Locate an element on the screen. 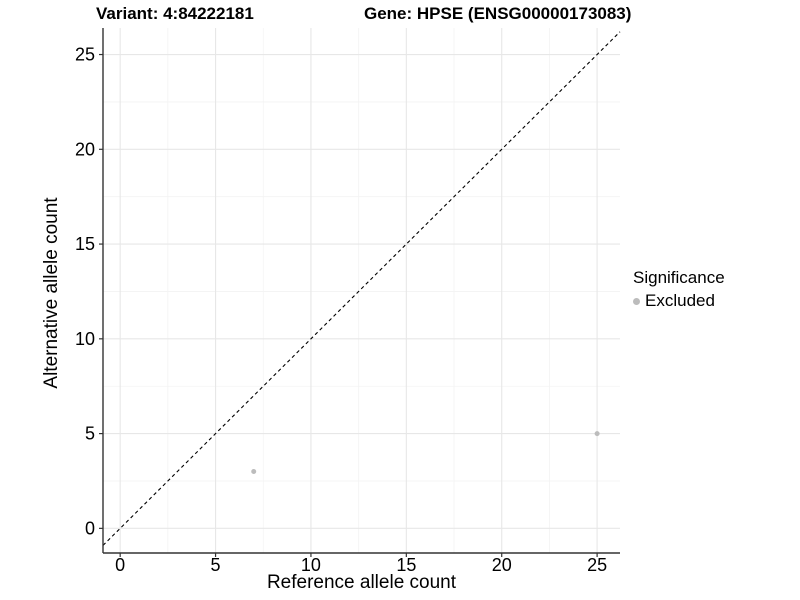  legend: Significance Excluded is located at coordinates (679, 289).